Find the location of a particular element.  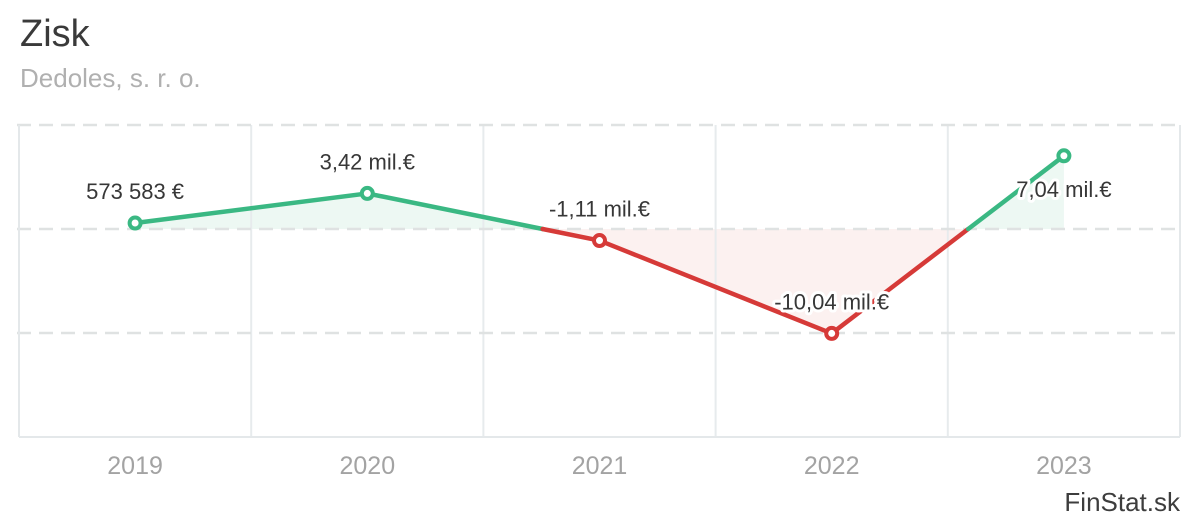

point-label-2023: 7,04 mil.€ is located at coordinates (1063, 189).